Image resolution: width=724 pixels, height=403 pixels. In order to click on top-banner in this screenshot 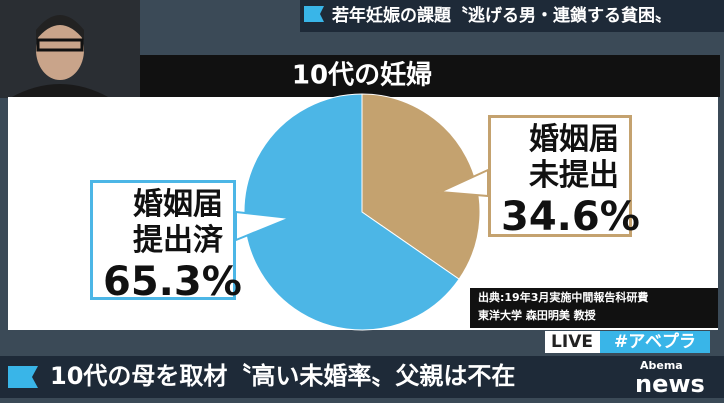, I will do `click(512, 16)`.